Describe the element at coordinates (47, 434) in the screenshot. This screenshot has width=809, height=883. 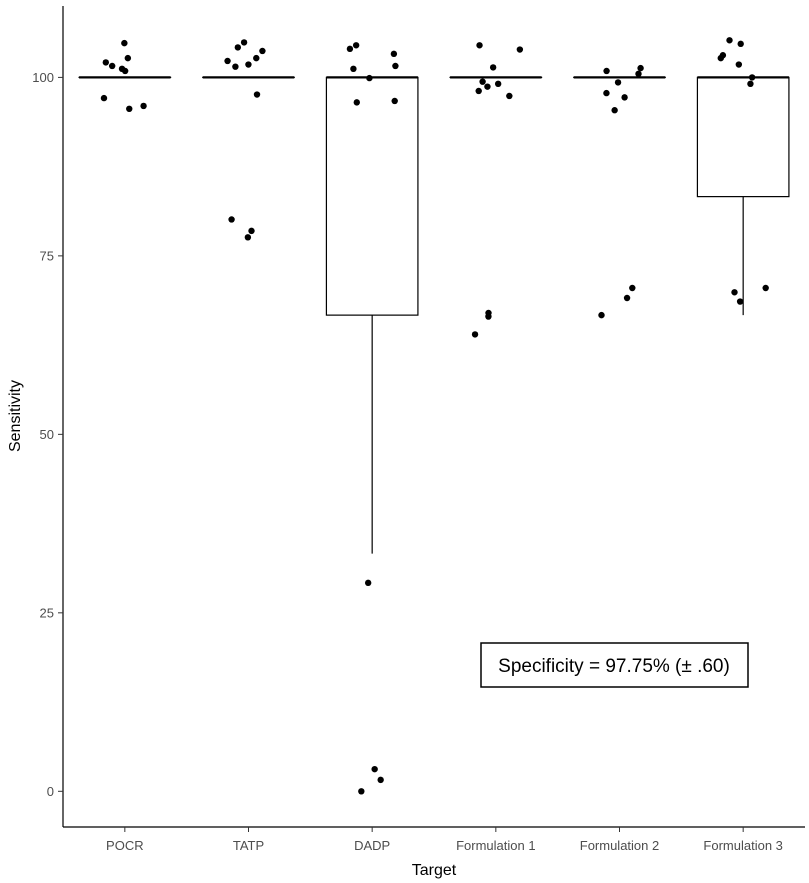
I see `y-tick-label: 50` at that location.